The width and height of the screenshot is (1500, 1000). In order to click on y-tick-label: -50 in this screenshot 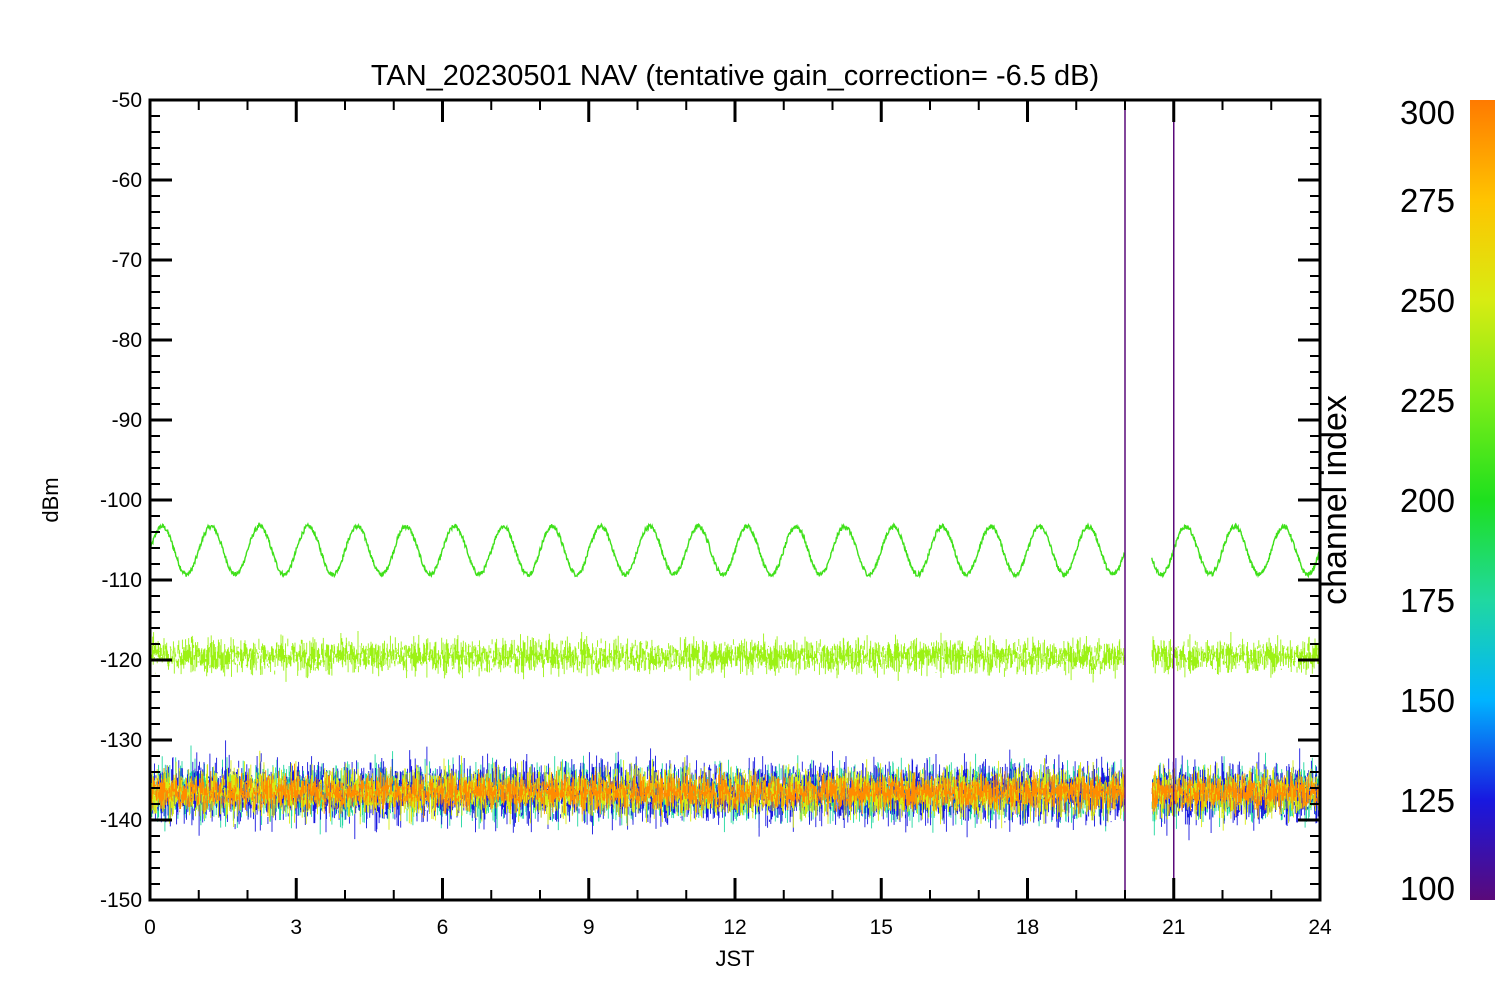, I will do `click(127, 100)`.